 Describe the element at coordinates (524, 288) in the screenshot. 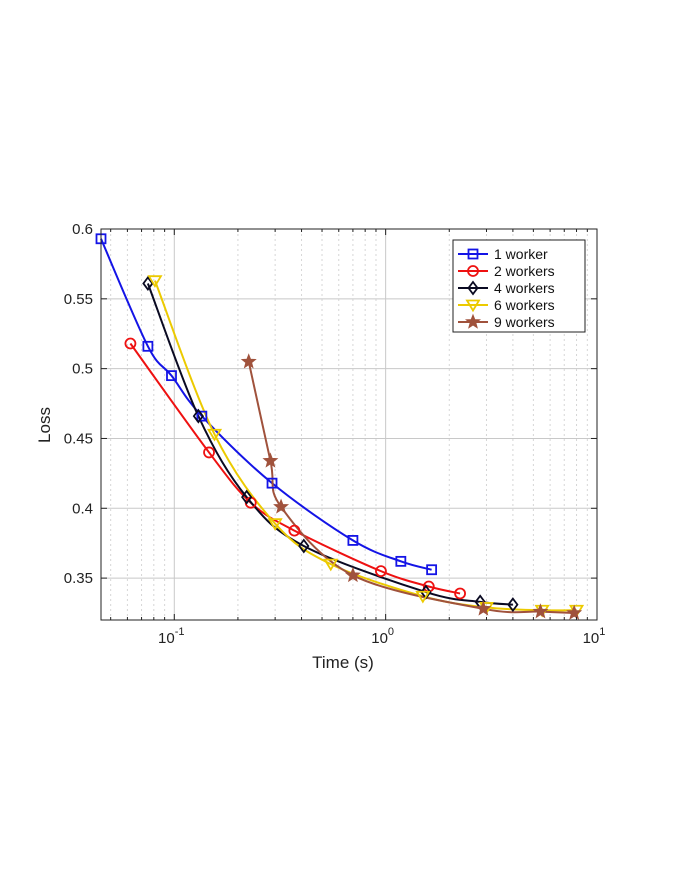

I see `legend-label-3: 4 workers` at that location.